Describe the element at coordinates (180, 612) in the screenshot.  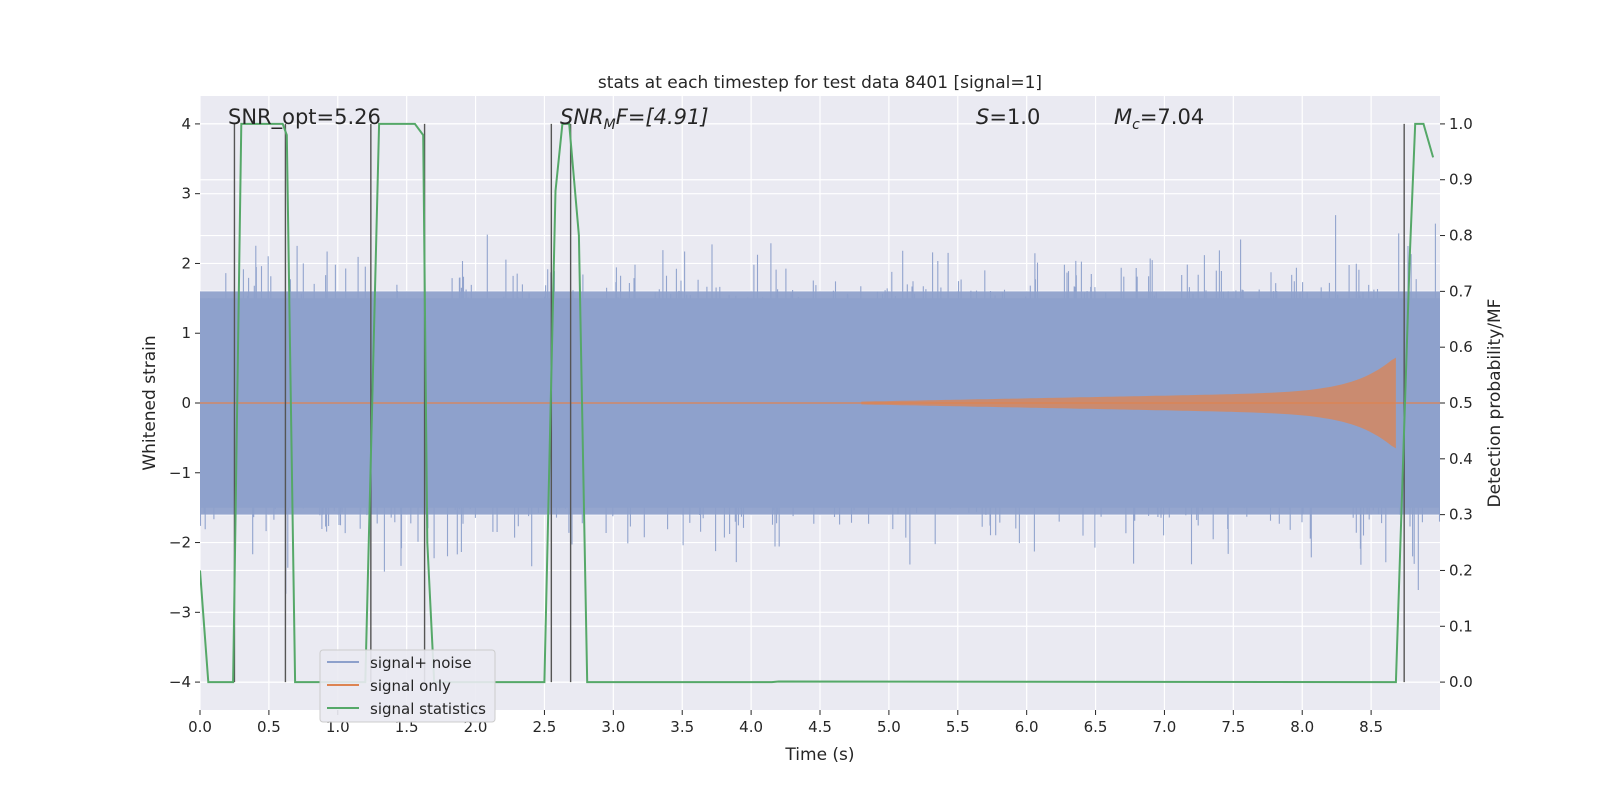
I see `y-left-tick-label: −3` at that location.